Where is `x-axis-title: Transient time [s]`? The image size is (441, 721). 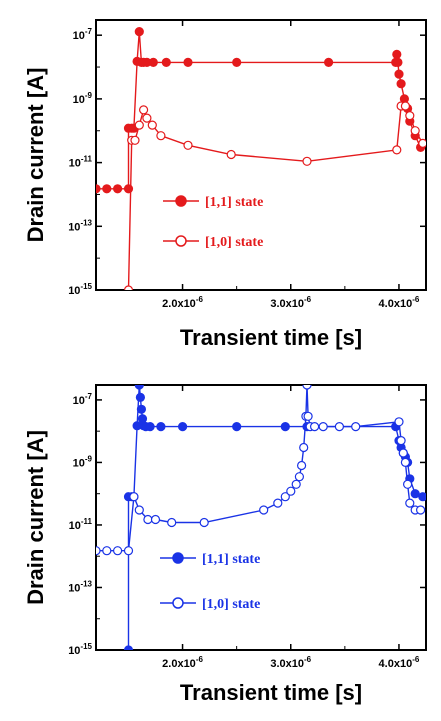
x-axis-title: Transient time [s] is located at coordinates (271, 692).